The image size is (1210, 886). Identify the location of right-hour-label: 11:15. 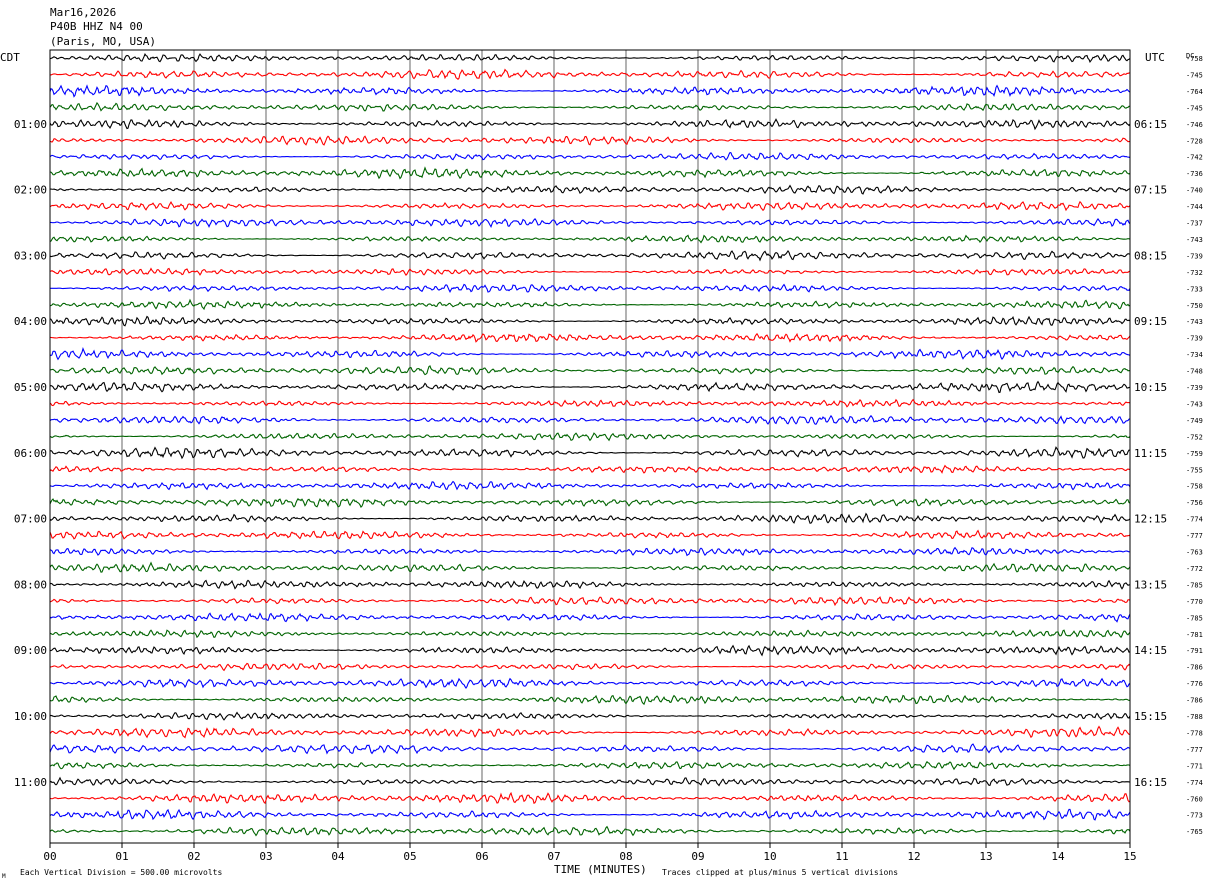
(1150, 453).